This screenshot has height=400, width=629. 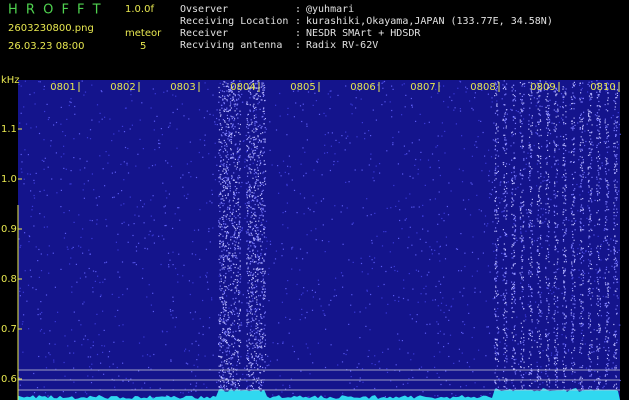 I want to click on datetime: 26.03.23 08:00, so click(x=46, y=46).